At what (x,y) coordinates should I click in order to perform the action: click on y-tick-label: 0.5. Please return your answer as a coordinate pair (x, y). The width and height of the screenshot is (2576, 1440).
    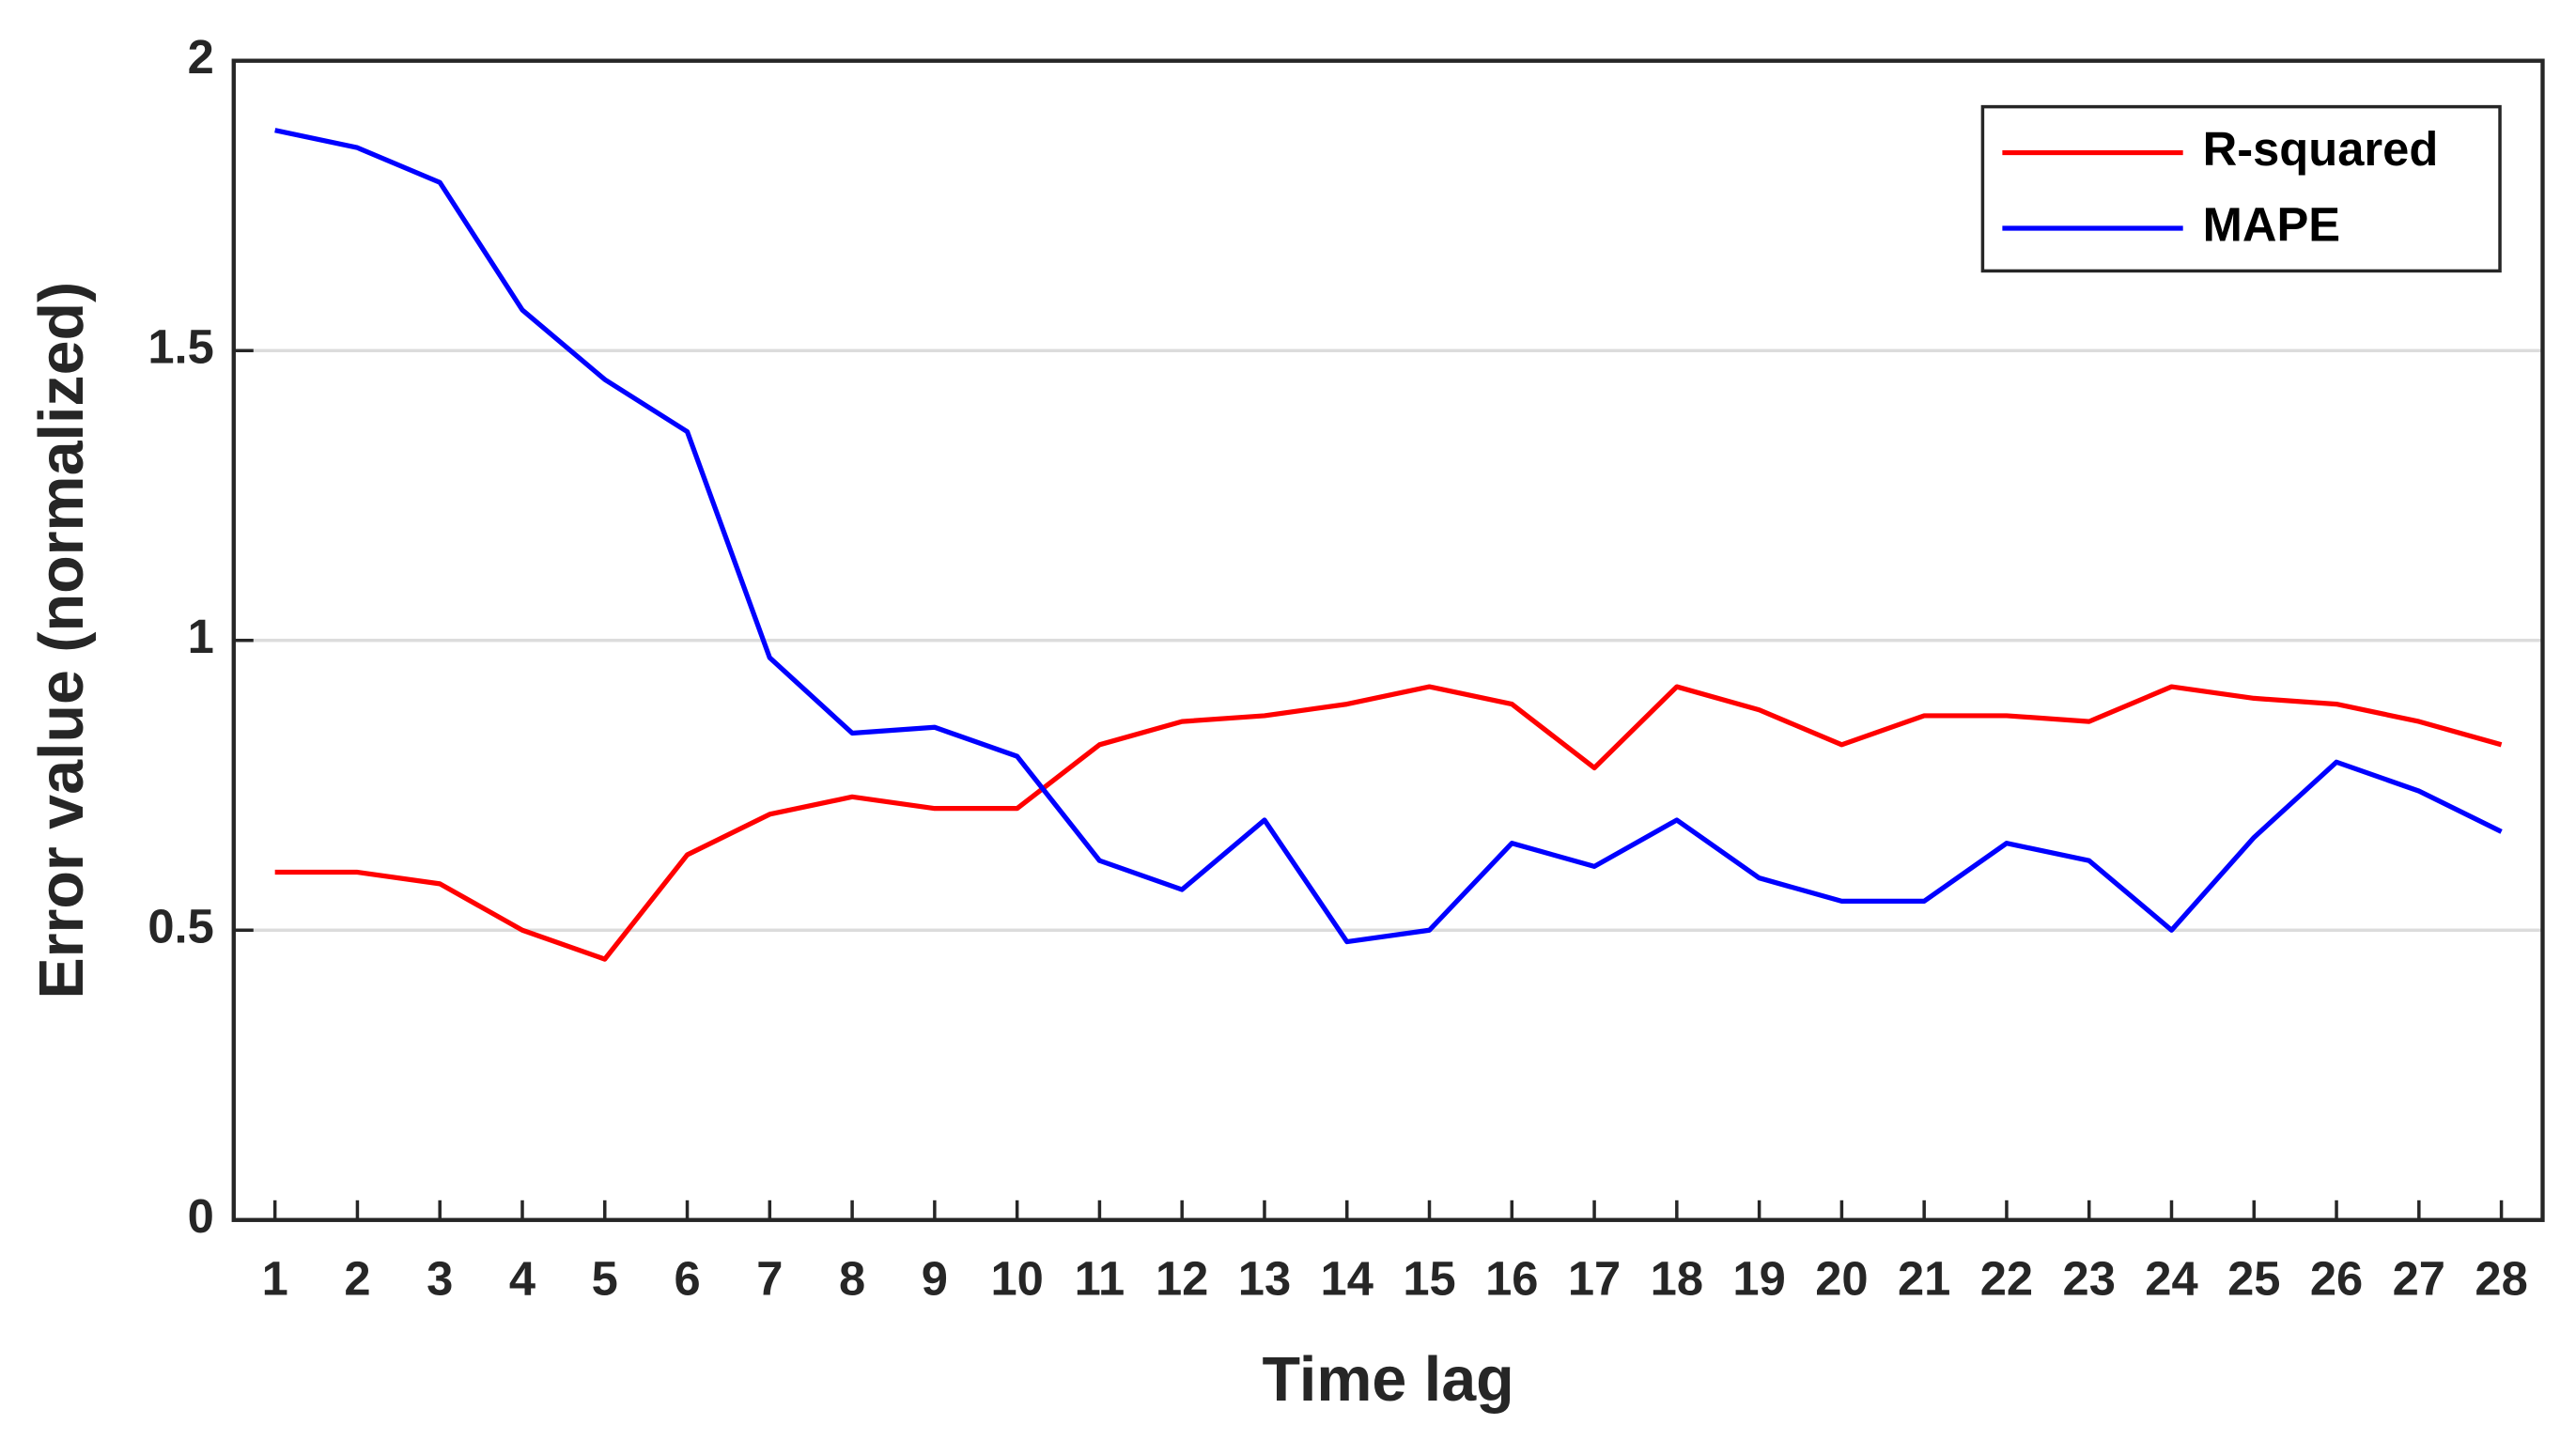
    Looking at the image, I should click on (180, 926).